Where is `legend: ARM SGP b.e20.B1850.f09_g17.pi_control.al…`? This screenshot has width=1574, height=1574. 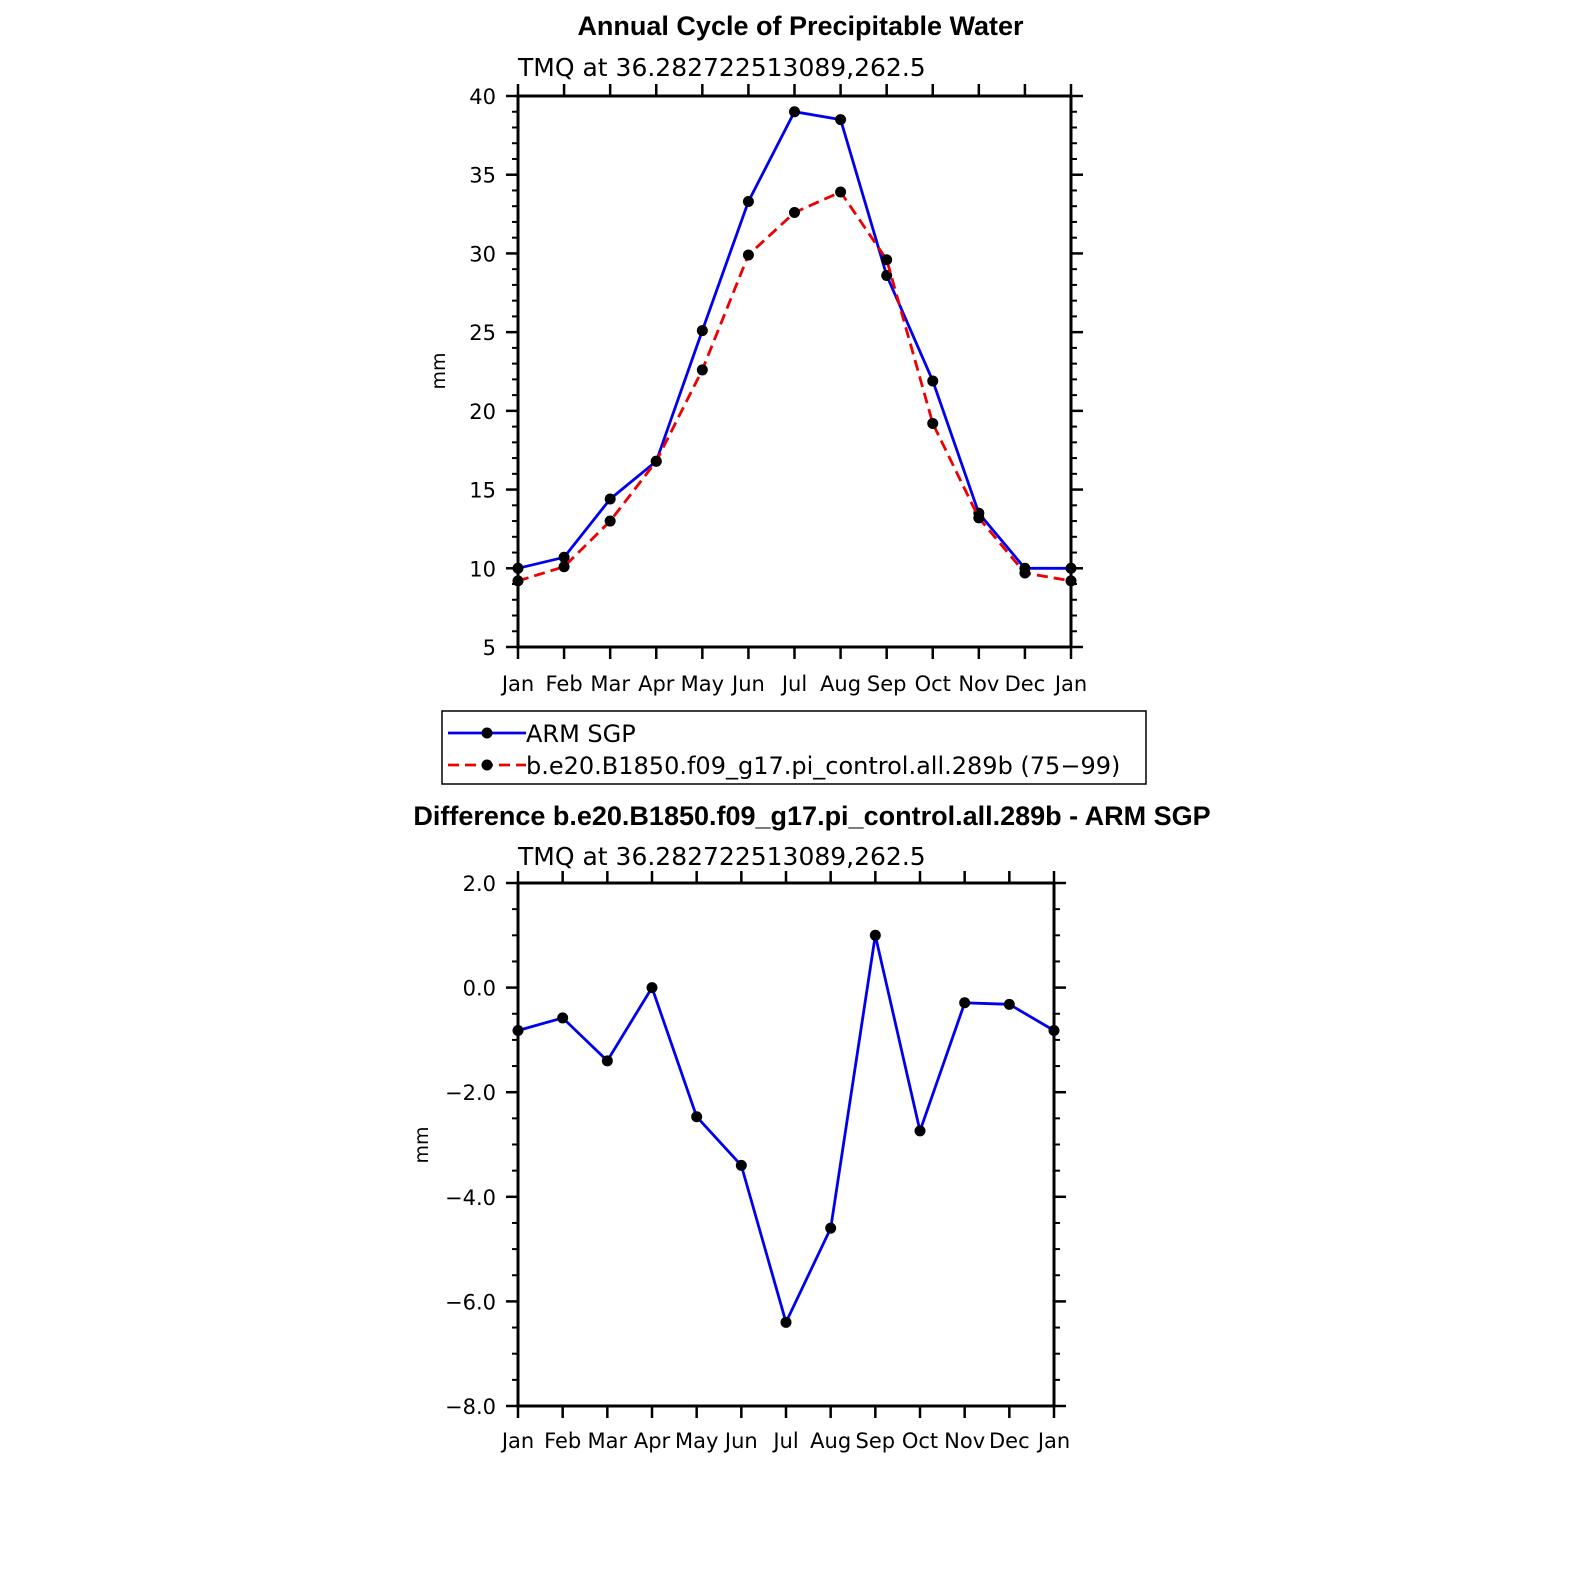 legend: ARM SGP b.e20.B1850.f09_g17.pi_control.al… is located at coordinates (794, 747).